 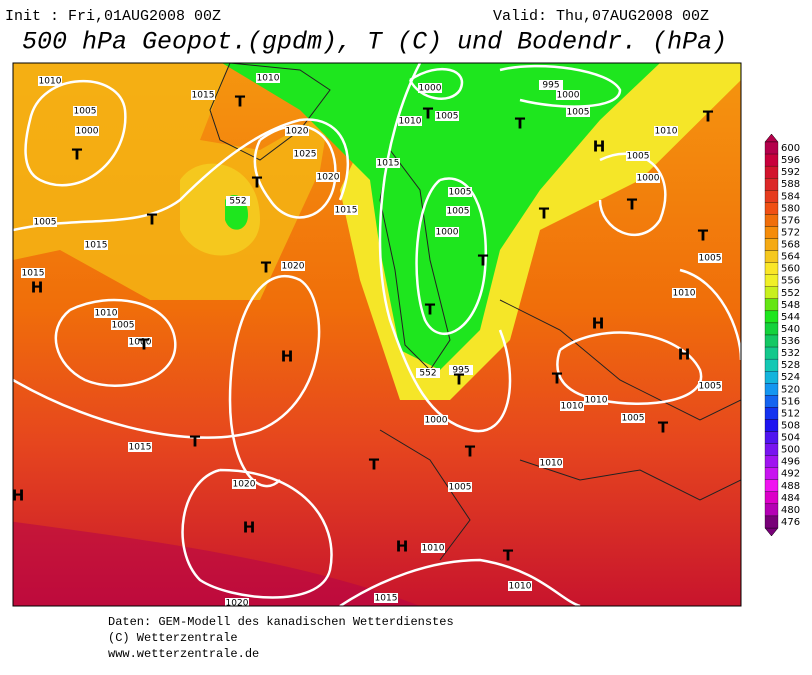 I want to click on init-time: Init : Fri,01AUG2008 00Z, so click(x=113, y=16).